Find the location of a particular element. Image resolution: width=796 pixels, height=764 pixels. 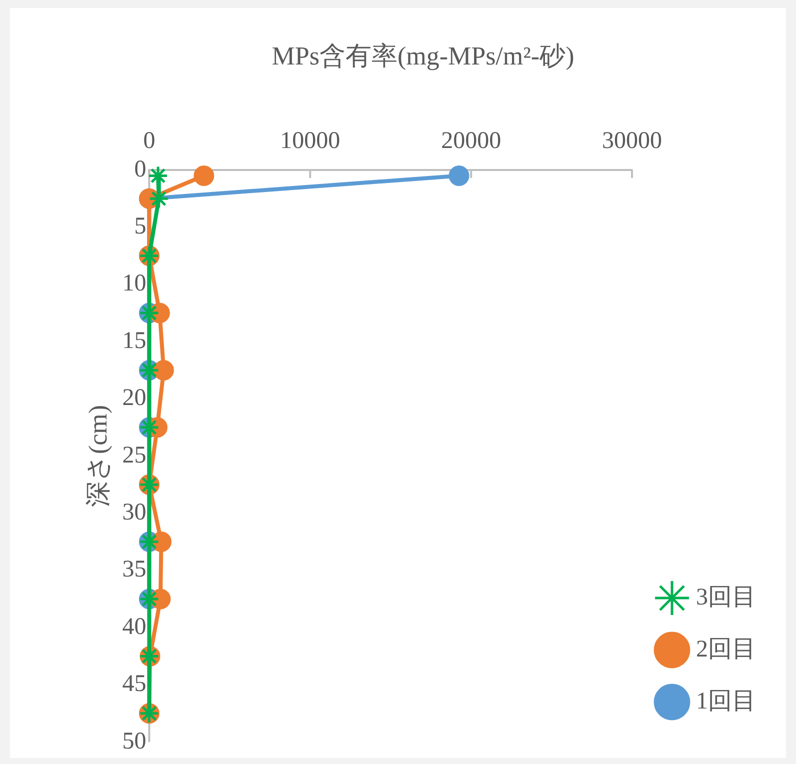

x-tick-label: 20000 is located at coordinates (471, 141).